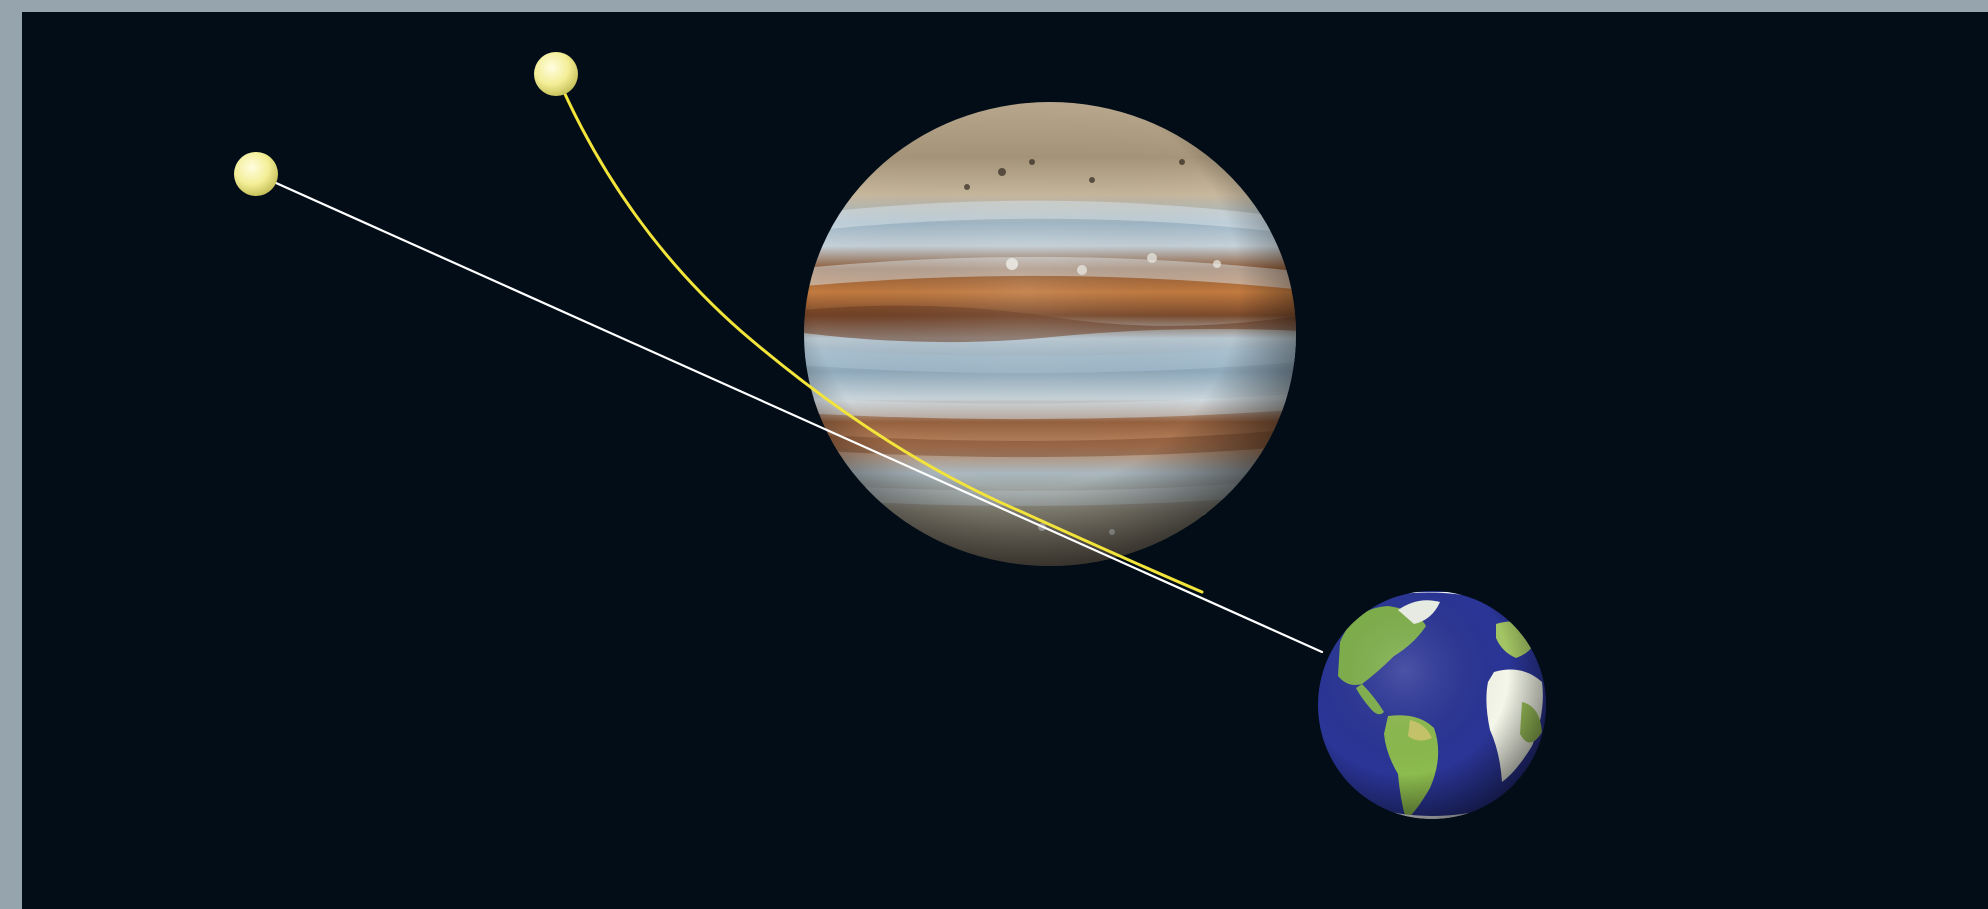 This screenshot has width=1988, height=909. Describe the element at coordinates (256, 174) in the screenshot. I see `apparent-star-position` at that location.